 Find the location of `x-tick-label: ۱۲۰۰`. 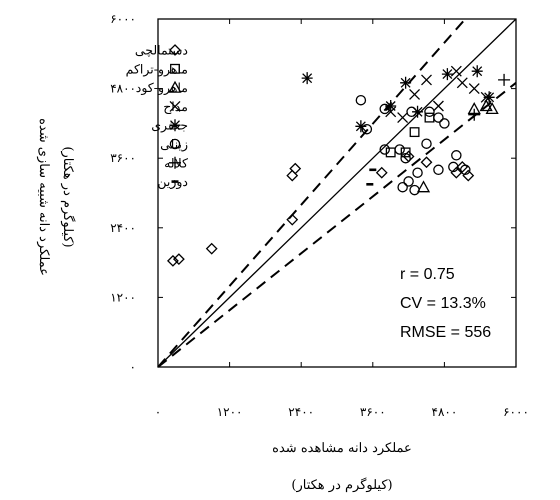

x-tick-label: ۱۲۰۰ is located at coordinates (230, 412).